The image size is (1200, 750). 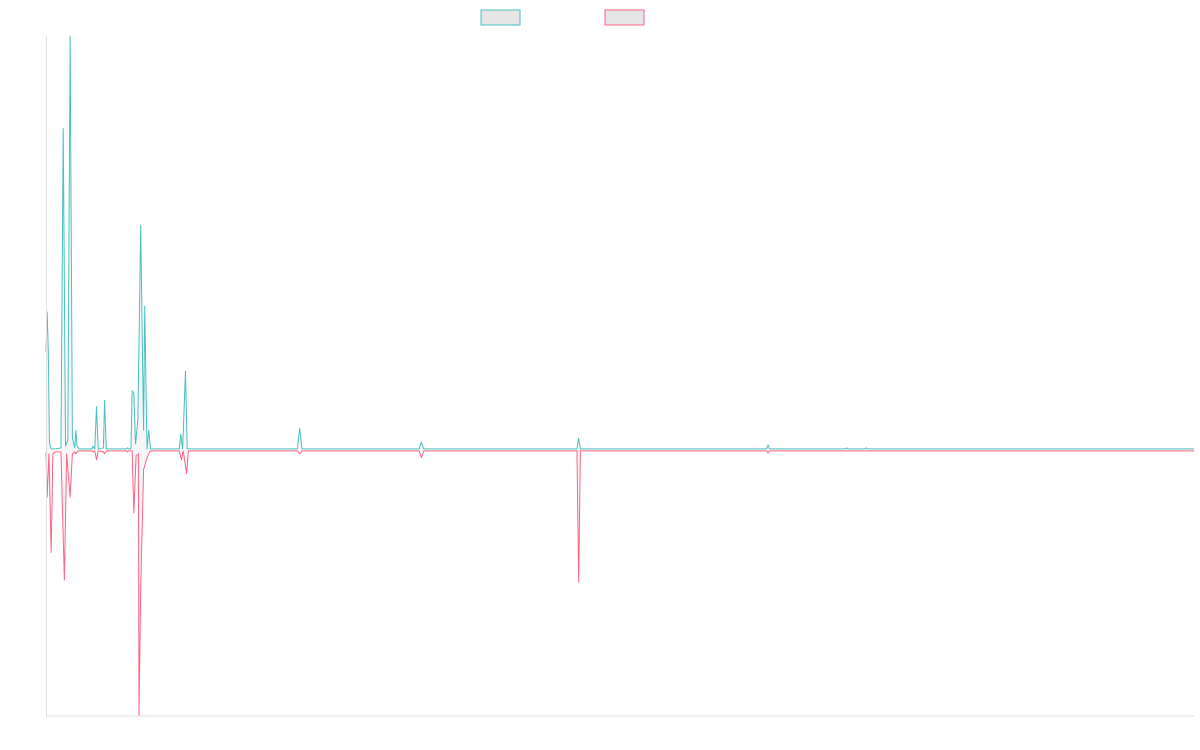 I want to click on legend, so click(x=562, y=17).